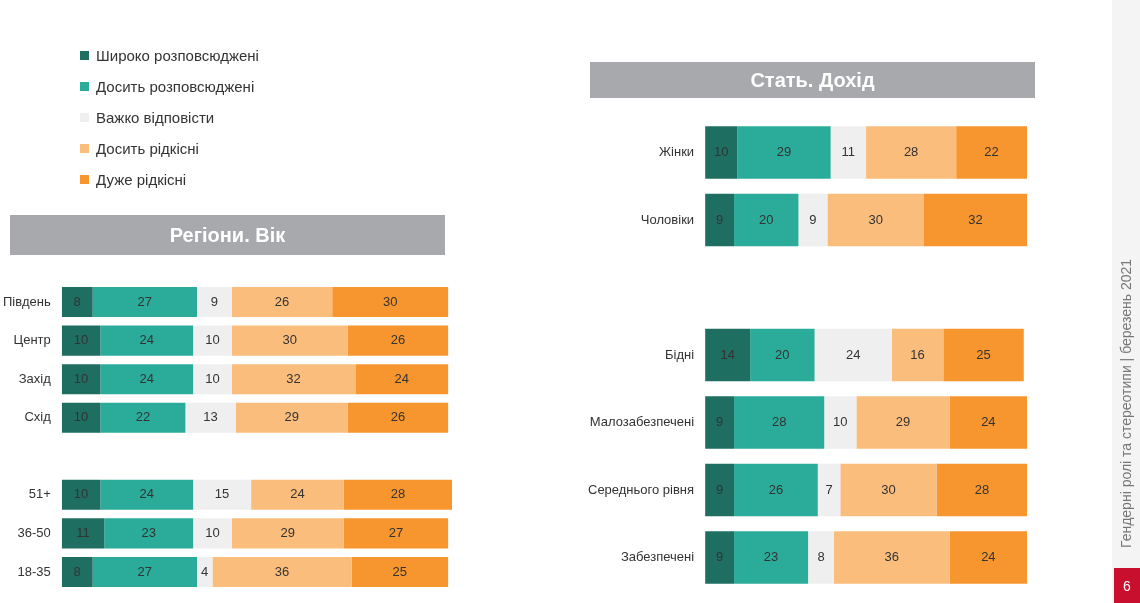 The image size is (1140, 603). What do you see at coordinates (642, 422) in the screenshot?
I see `y-tick-label: Малозабезпечені` at bounding box center [642, 422].